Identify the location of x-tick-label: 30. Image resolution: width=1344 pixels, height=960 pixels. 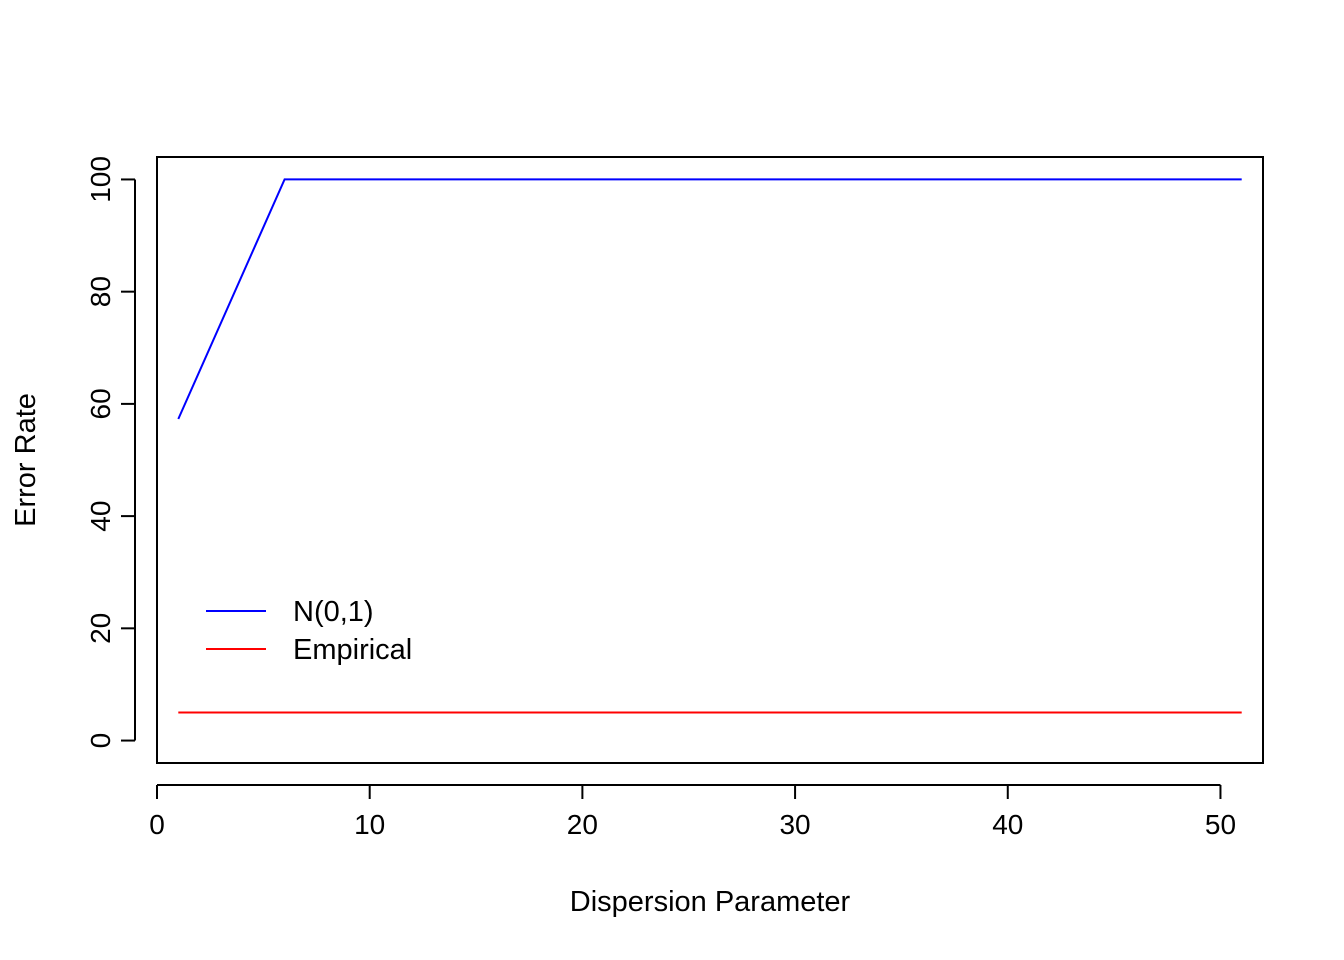
(794, 824).